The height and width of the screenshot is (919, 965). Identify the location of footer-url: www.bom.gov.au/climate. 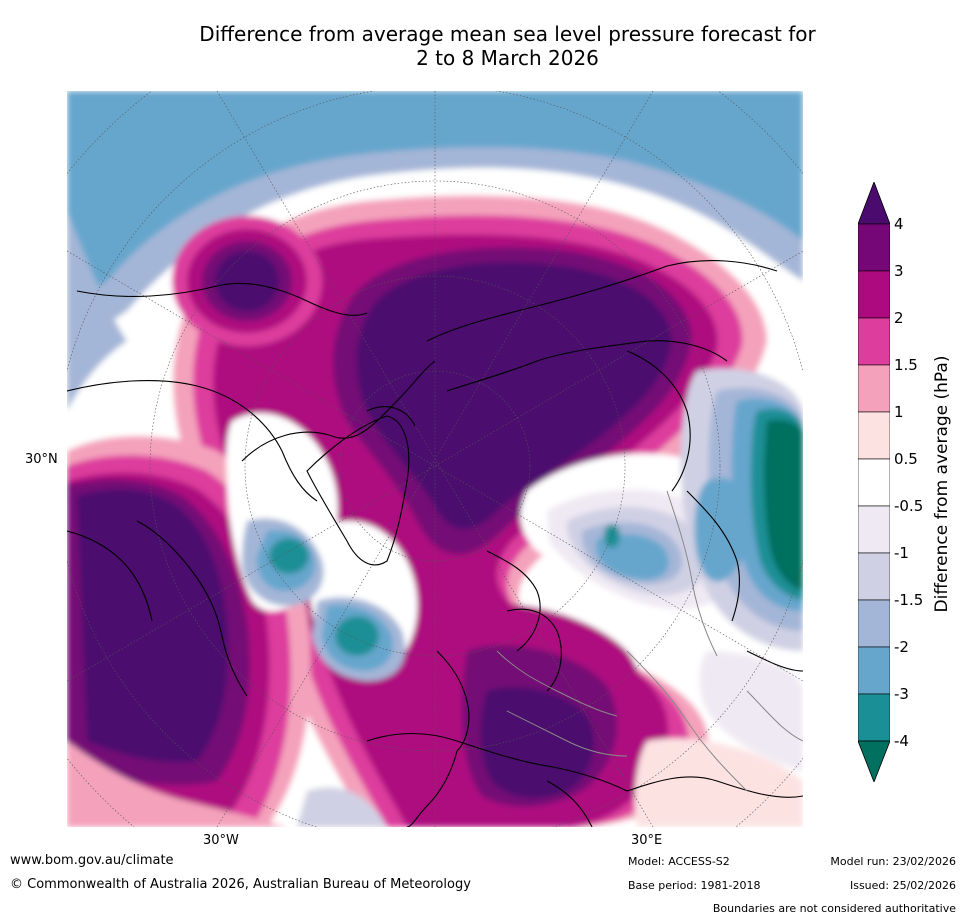
(92, 860).